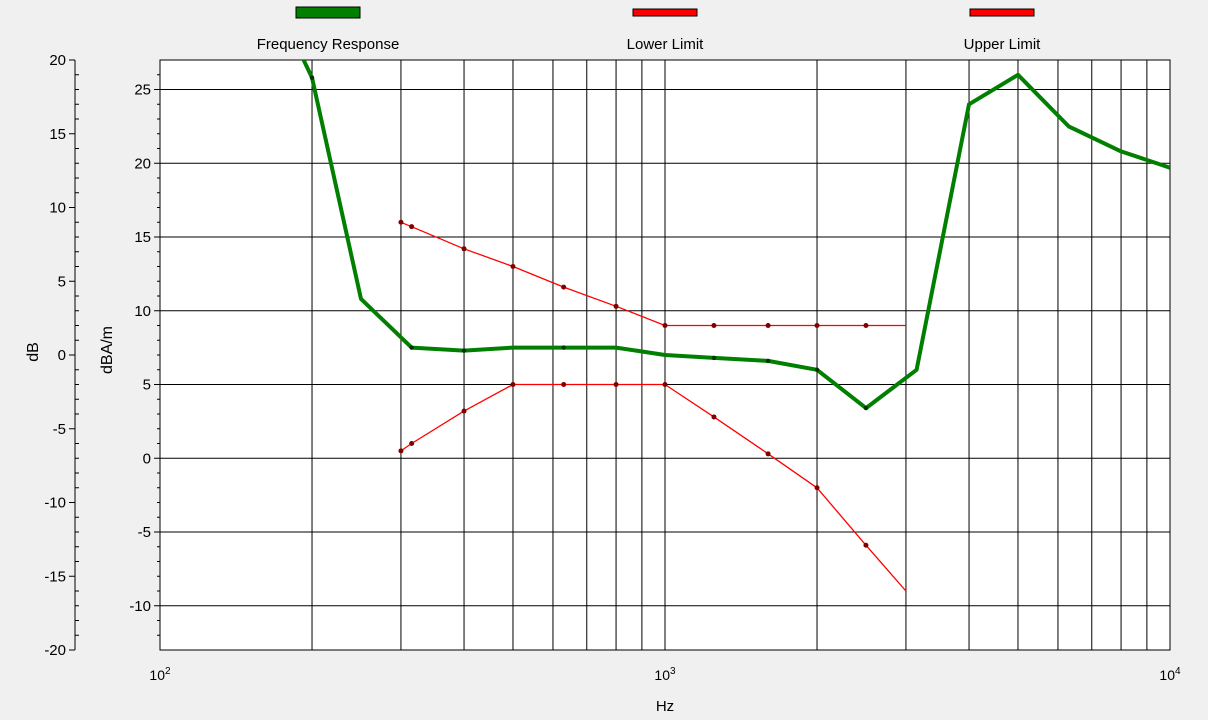 The height and width of the screenshot is (720, 1208). Describe the element at coordinates (1002, 12) in the screenshot. I see `upper-limit-legend-swatch` at that location.